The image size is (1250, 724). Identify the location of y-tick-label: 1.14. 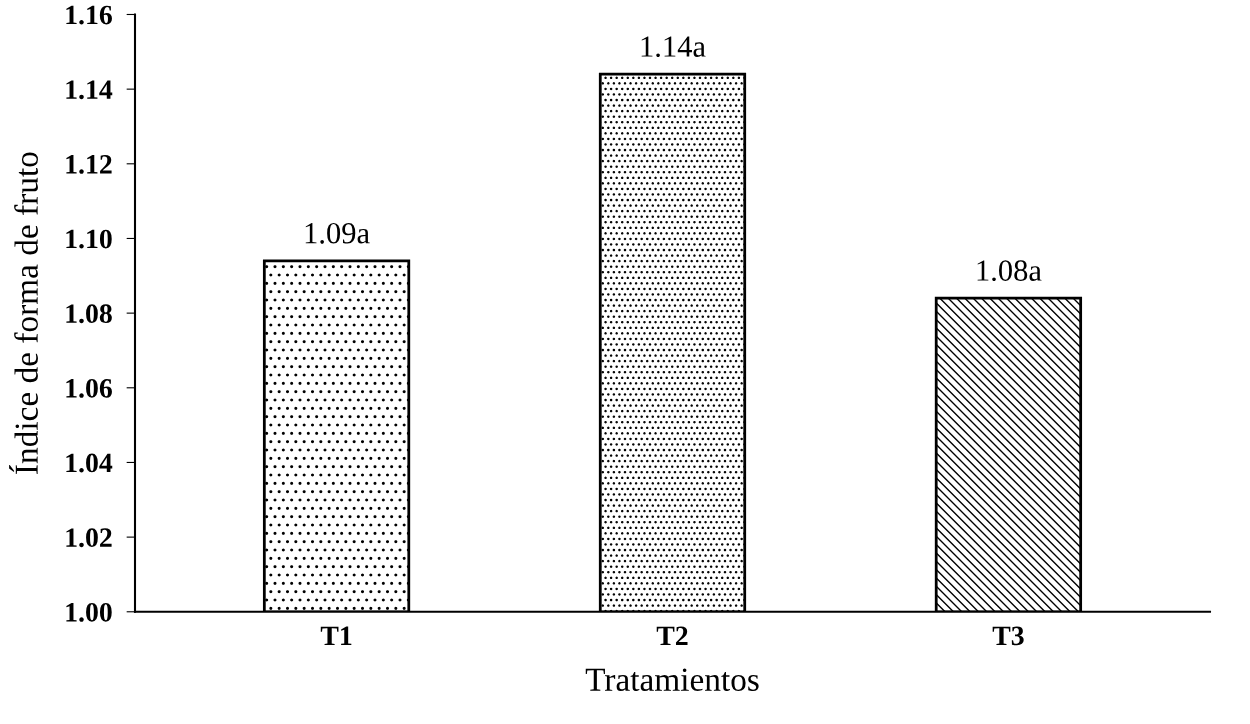
(89, 90).